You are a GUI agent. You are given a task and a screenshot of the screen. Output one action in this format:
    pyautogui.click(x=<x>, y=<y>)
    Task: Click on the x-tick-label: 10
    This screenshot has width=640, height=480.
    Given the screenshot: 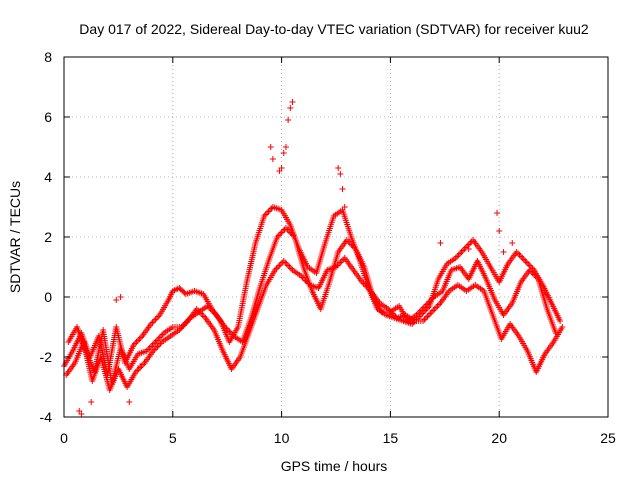 What is the action you would take?
    pyautogui.click(x=282, y=438)
    